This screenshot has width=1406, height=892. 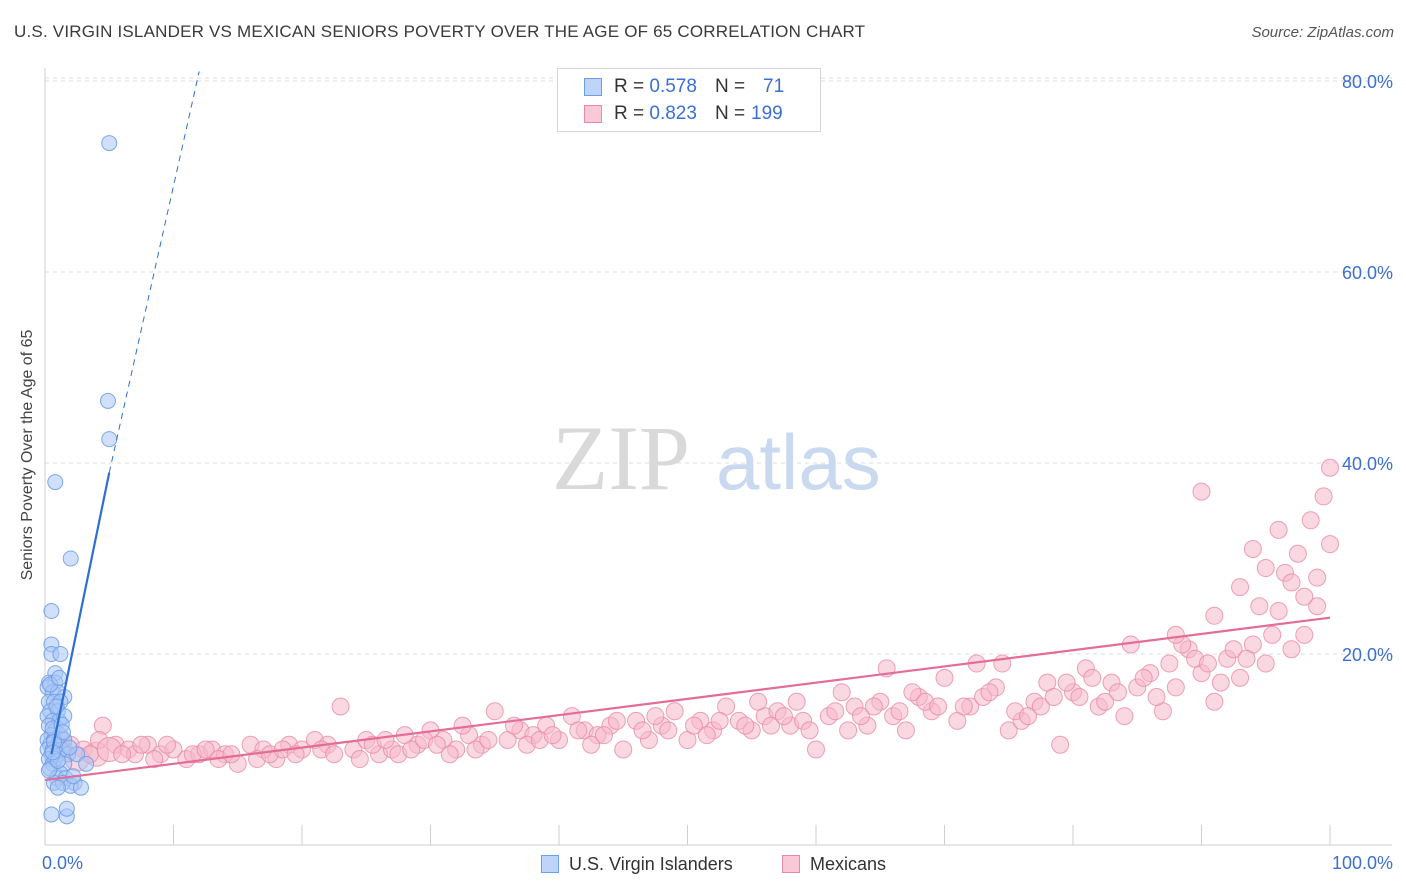 What do you see at coordinates (593, 87) in the screenshot?
I see `legend-swatch-blue` at bounding box center [593, 87].